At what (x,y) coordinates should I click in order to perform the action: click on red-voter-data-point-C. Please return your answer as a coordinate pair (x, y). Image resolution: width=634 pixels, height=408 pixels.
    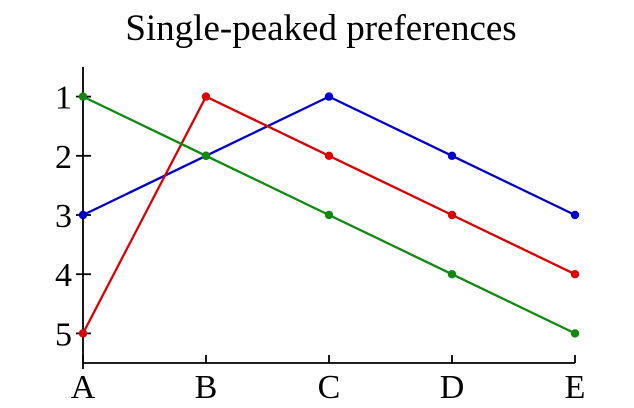
    Looking at the image, I should click on (329, 155).